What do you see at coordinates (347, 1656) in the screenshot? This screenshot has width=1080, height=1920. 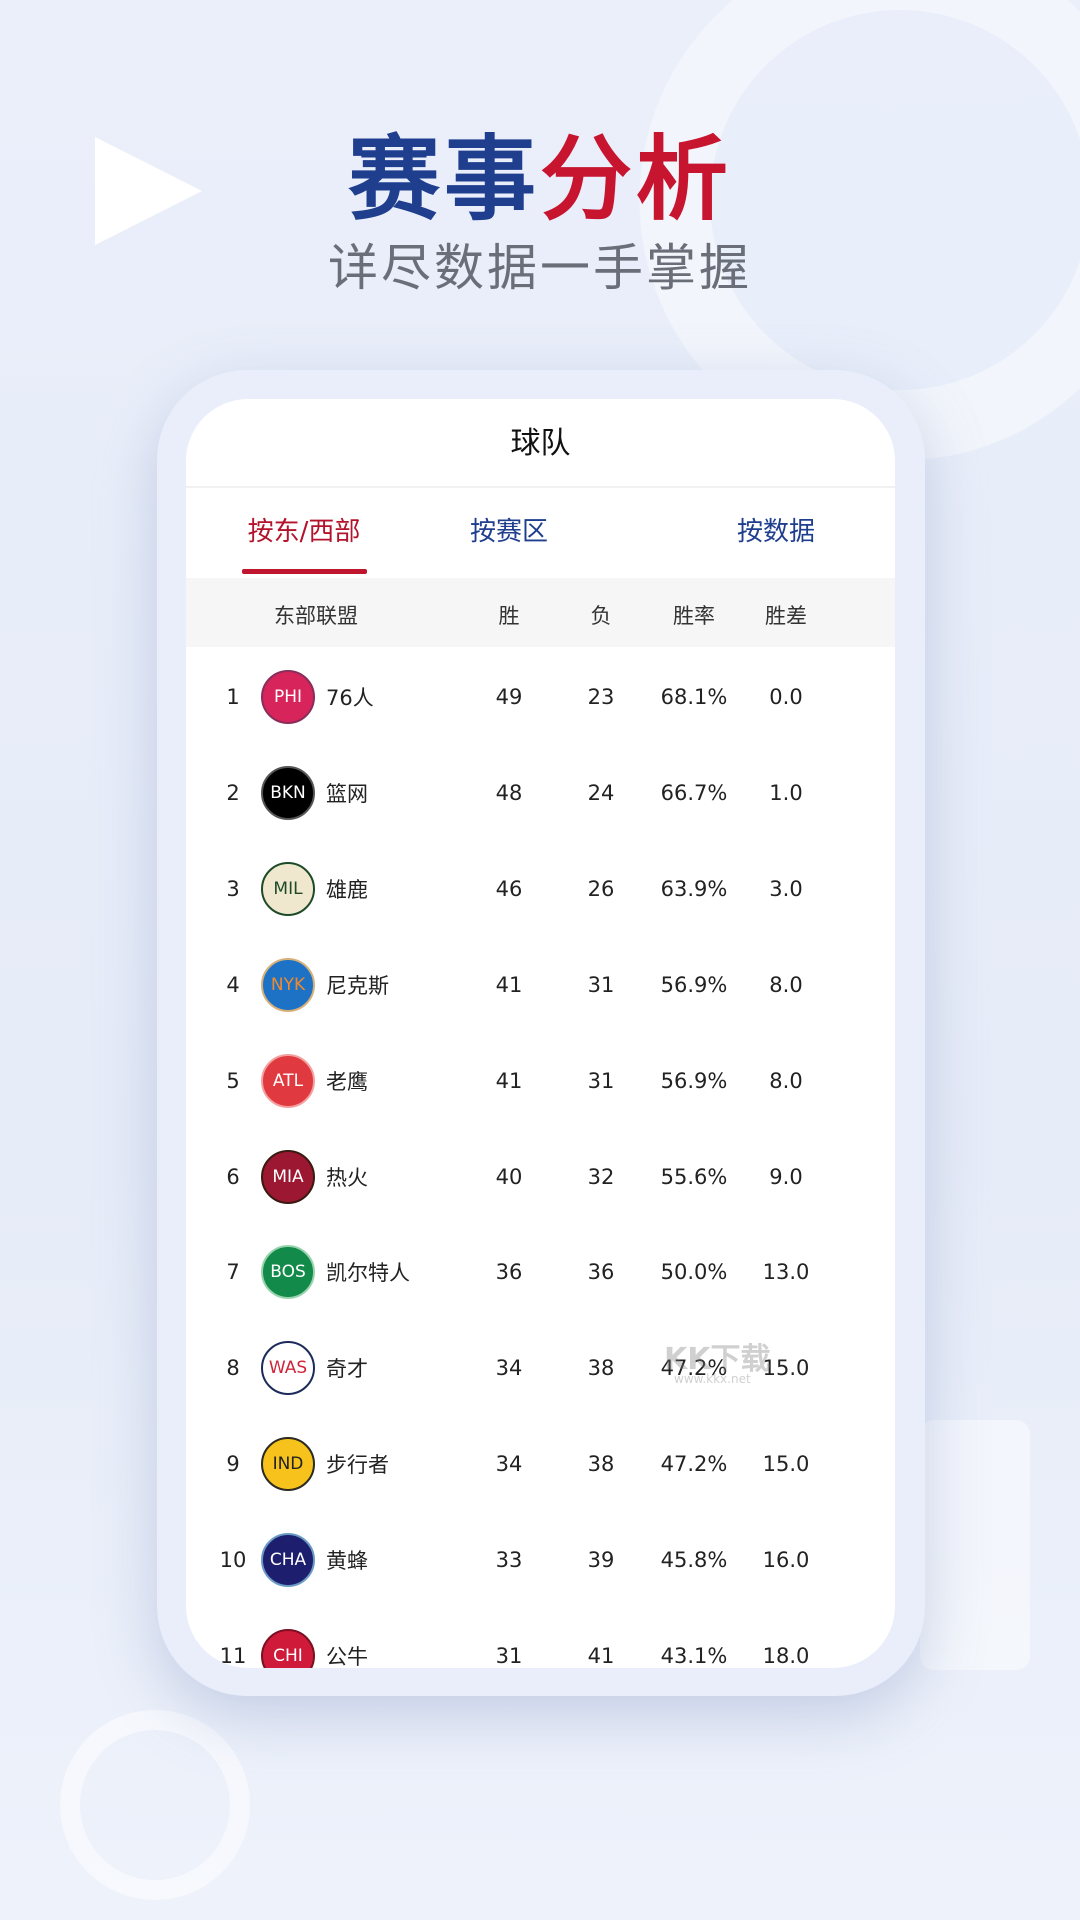 I see `team-name: 公牛` at bounding box center [347, 1656].